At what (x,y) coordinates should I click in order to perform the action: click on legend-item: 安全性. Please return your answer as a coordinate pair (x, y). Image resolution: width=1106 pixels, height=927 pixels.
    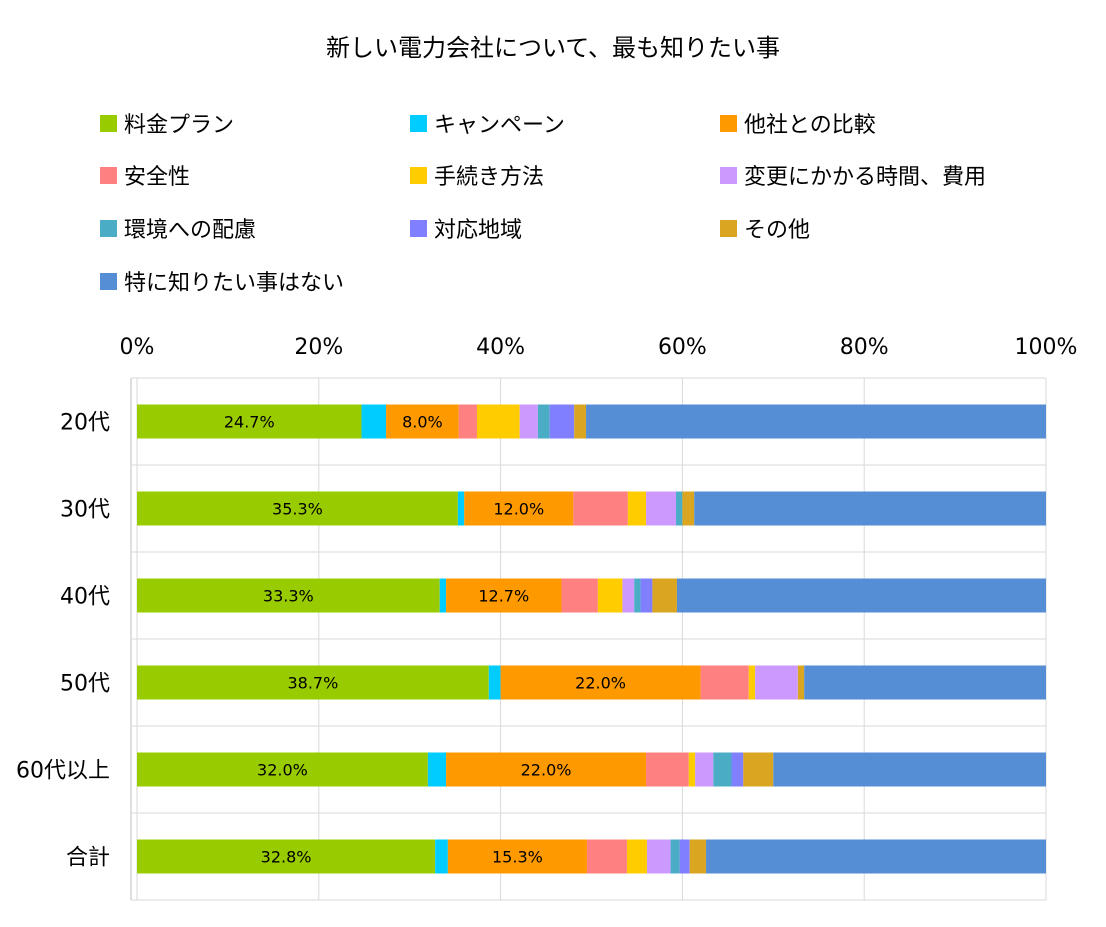
    Looking at the image, I should click on (145, 175).